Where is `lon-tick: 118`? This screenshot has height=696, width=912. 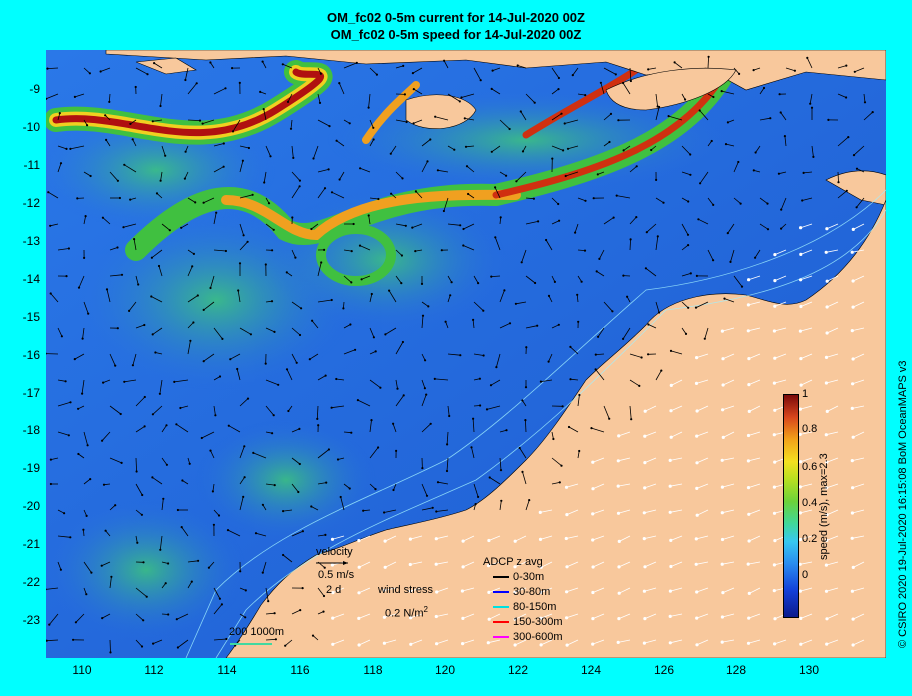
lon-tick: 118 is located at coordinates (373, 670).